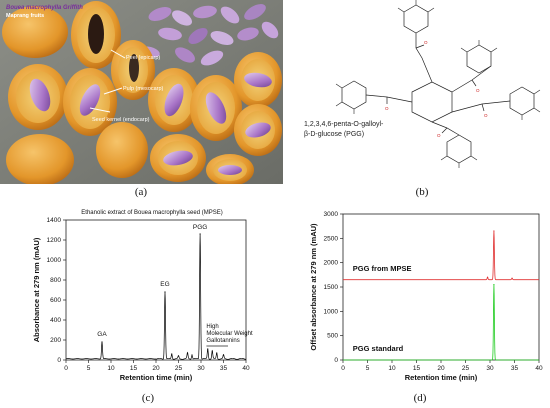 This screenshot has height=408, width=550. I want to click on y-axis-label: Offset absorbance at 279 nm (mAU), so click(313, 287).